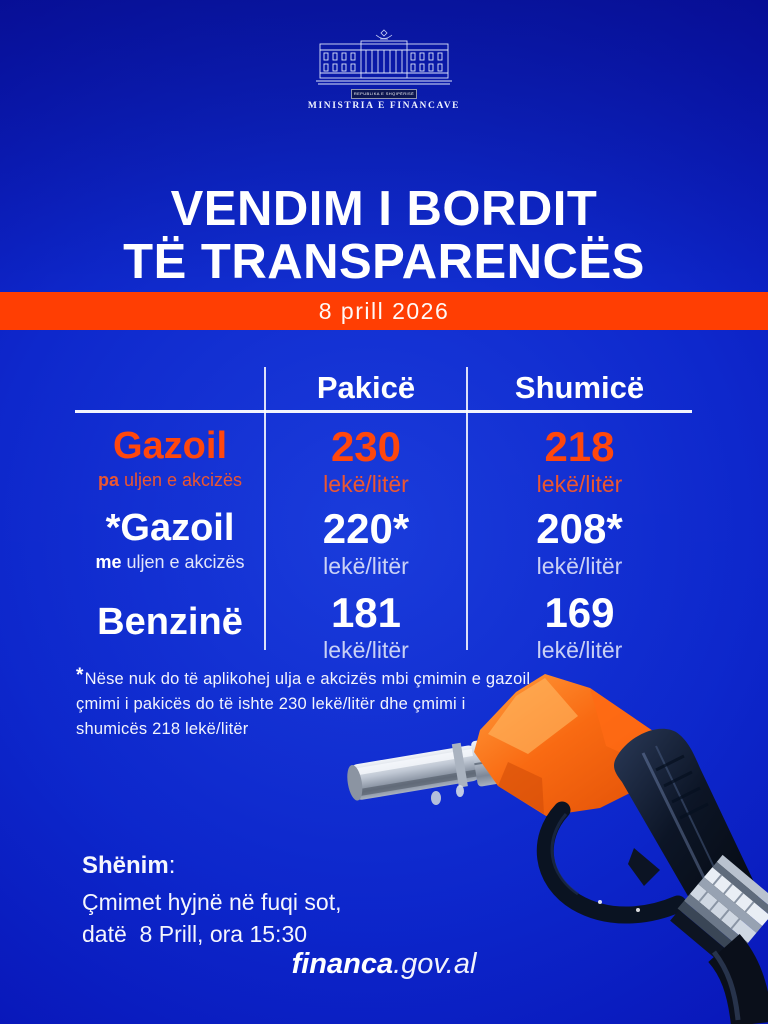 The height and width of the screenshot is (1024, 768). What do you see at coordinates (366, 612) in the screenshot?
I see `retail-price: 181` at bounding box center [366, 612].